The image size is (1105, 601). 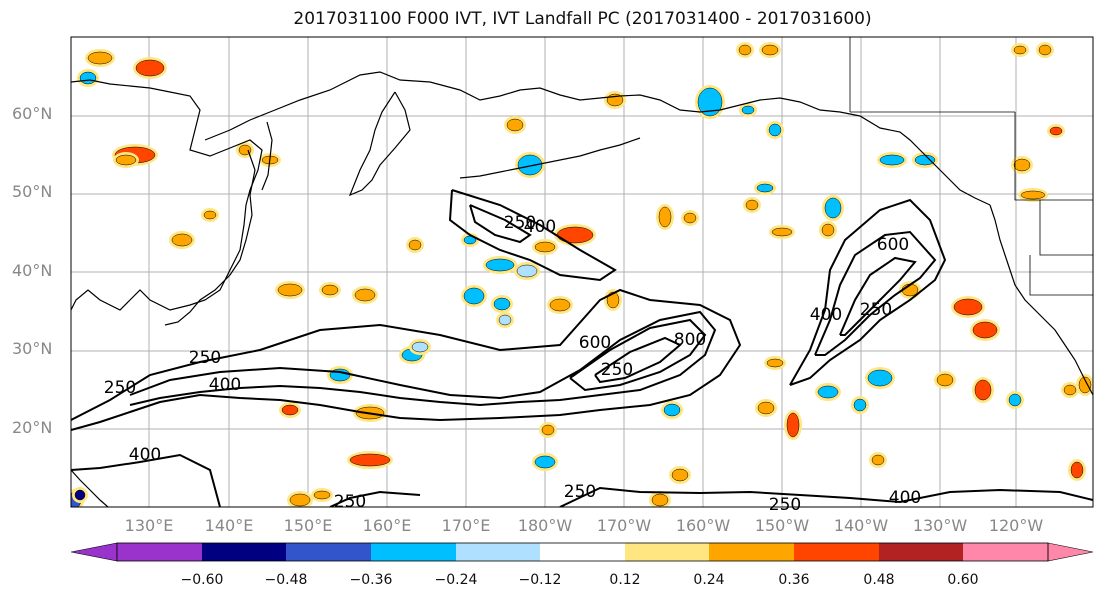 I want to click on lat-label: 20°N, so click(x=32, y=427).